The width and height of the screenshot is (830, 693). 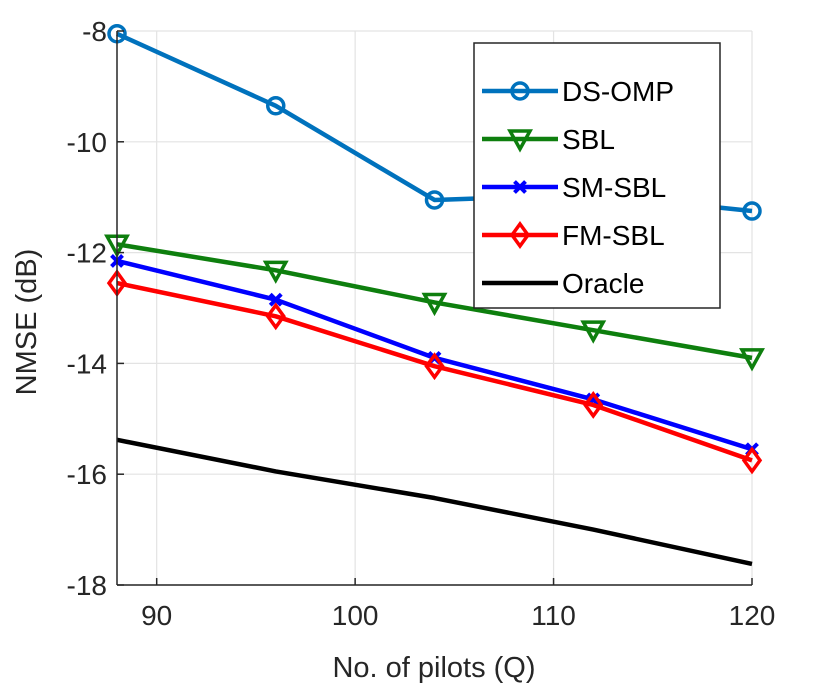 I want to click on y-tick-label: -14, so click(x=87, y=363).